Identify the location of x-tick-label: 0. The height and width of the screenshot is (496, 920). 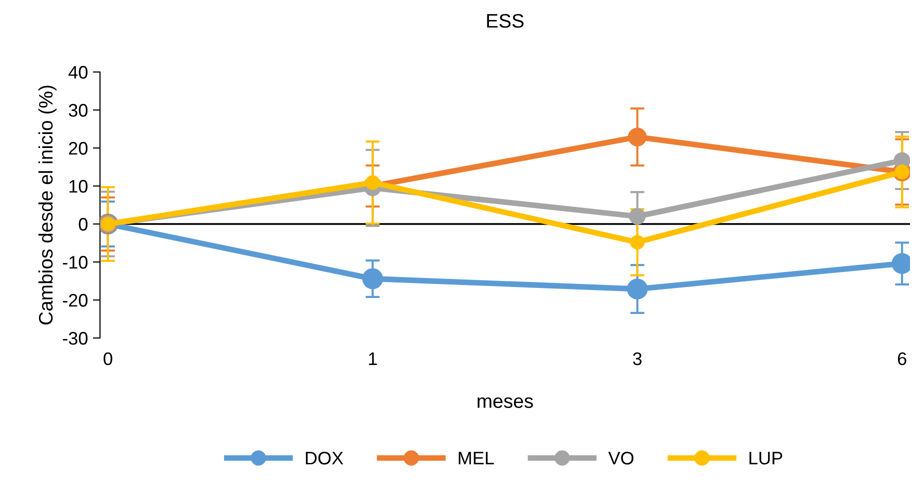
(108, 359).